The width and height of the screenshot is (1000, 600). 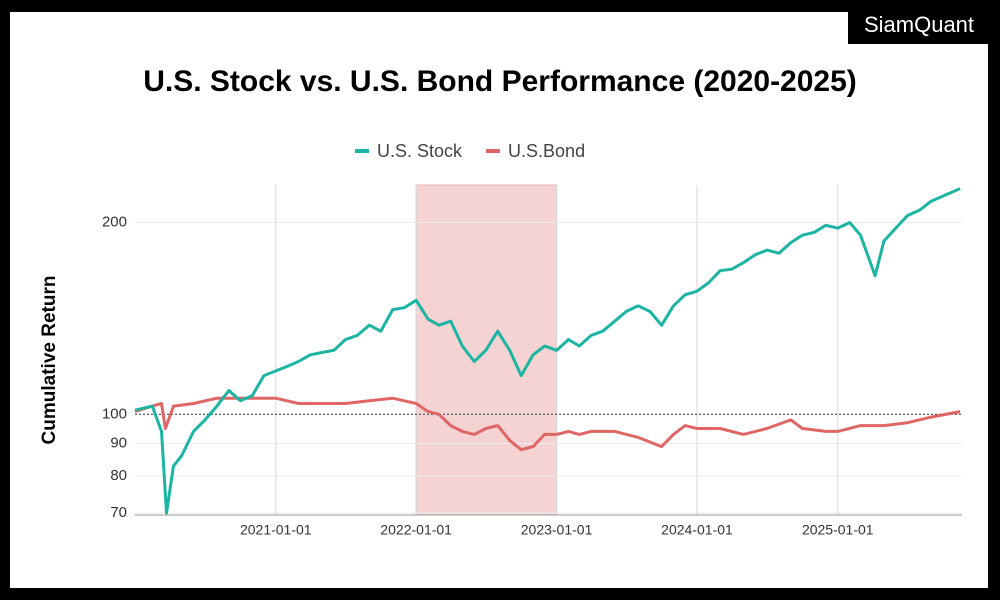 What do you see at coordinates (838, 530) in the screenshot?
I see `x-tick-label: 2025-01-01` at bounding box center [838, 530].